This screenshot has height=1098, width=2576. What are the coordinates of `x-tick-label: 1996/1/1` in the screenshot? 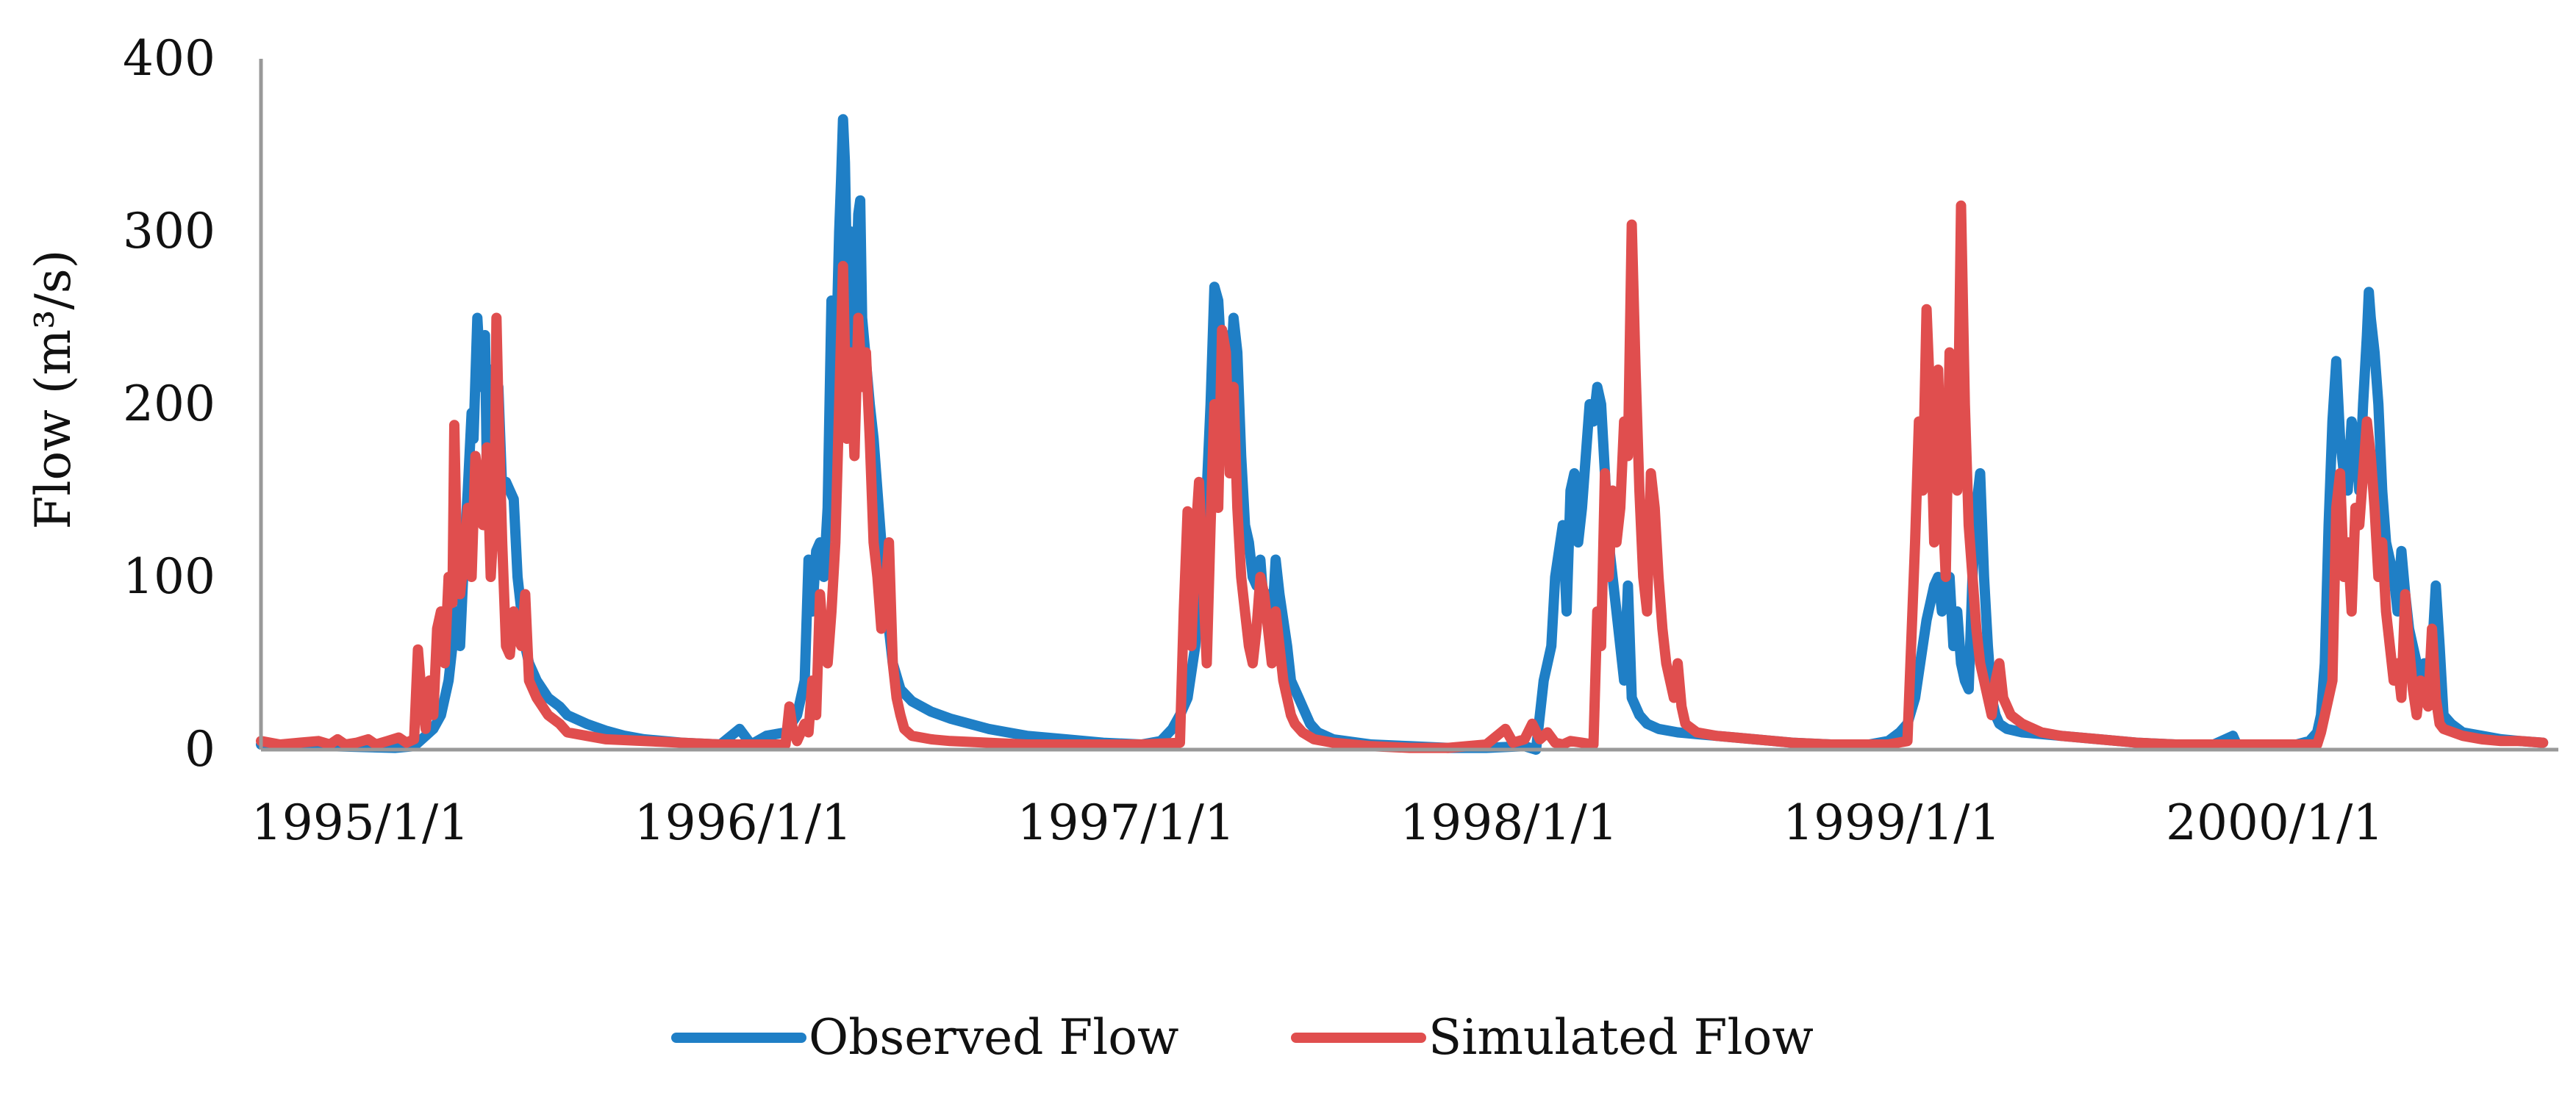 It's located at (743, 822).